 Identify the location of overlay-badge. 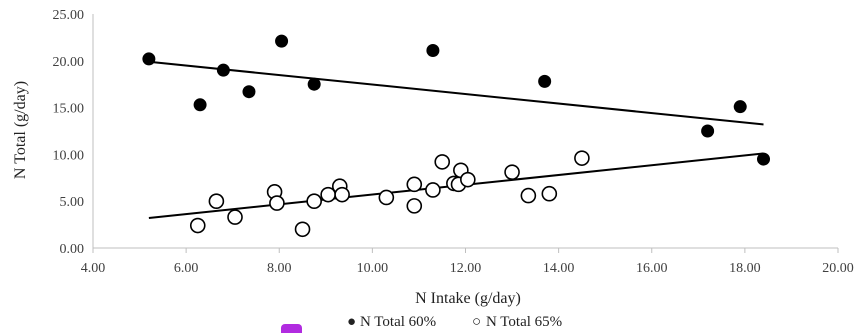
(291, 328).